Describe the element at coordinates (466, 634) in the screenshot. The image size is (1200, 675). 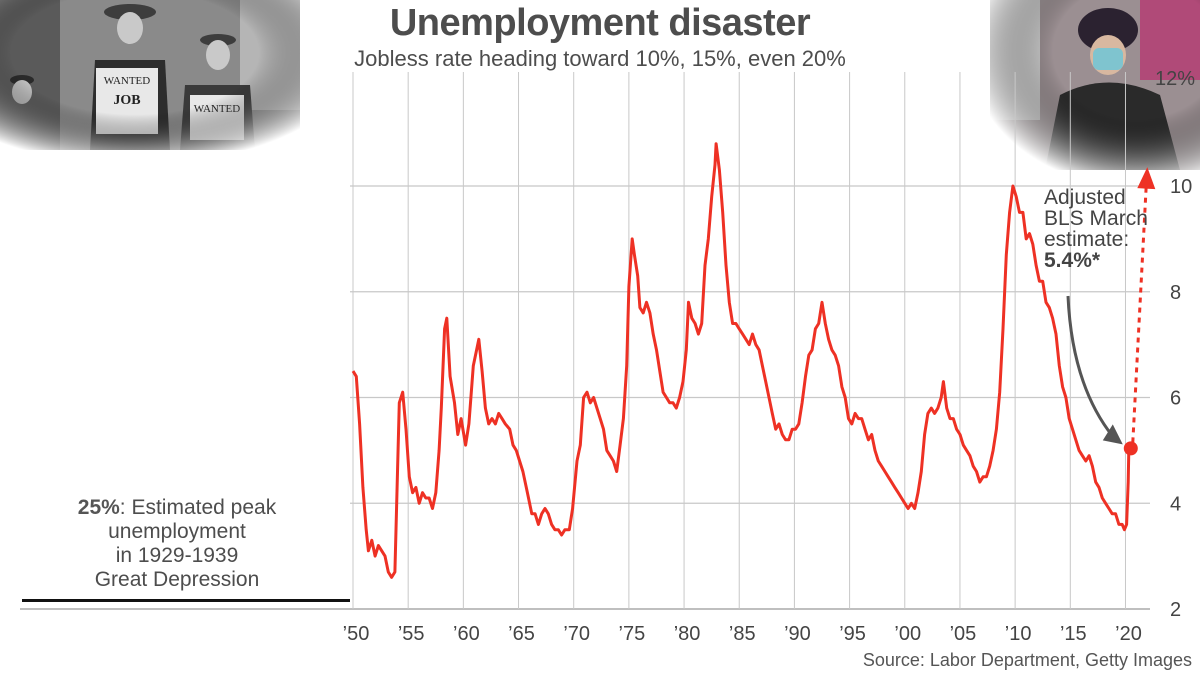
I see `x-tick-label: ’60` at that location.